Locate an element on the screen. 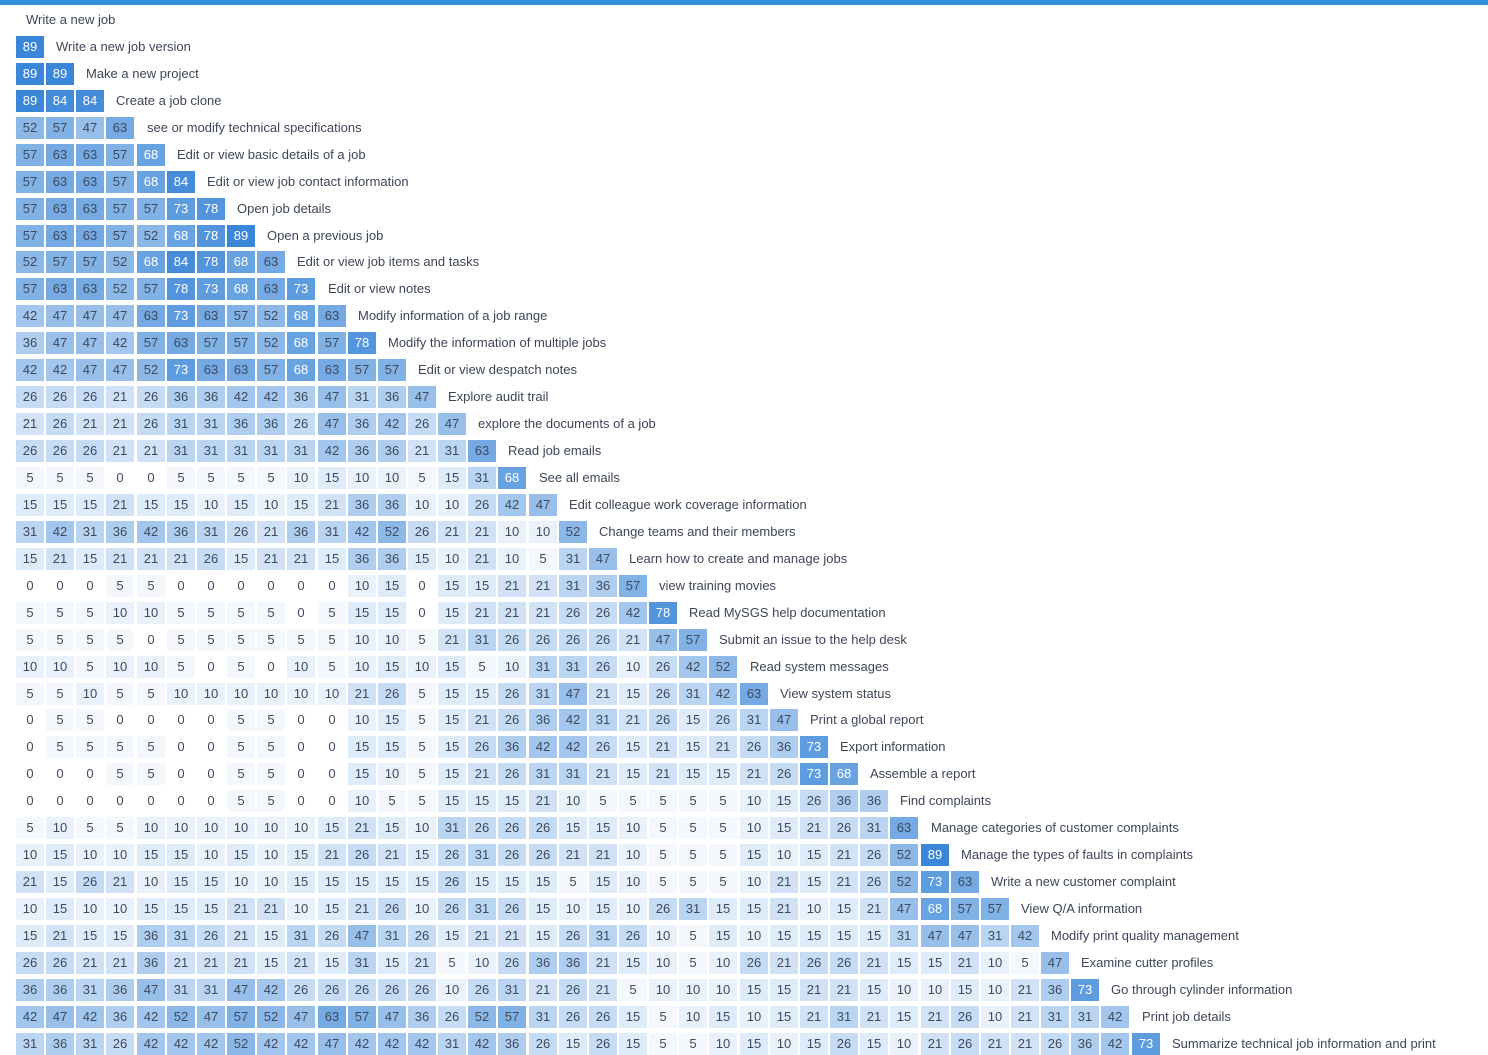 Image resolution: width=1488 pixels, height=1055 pixels. matrix-cell: 52 is located at coordinates (723, 667).